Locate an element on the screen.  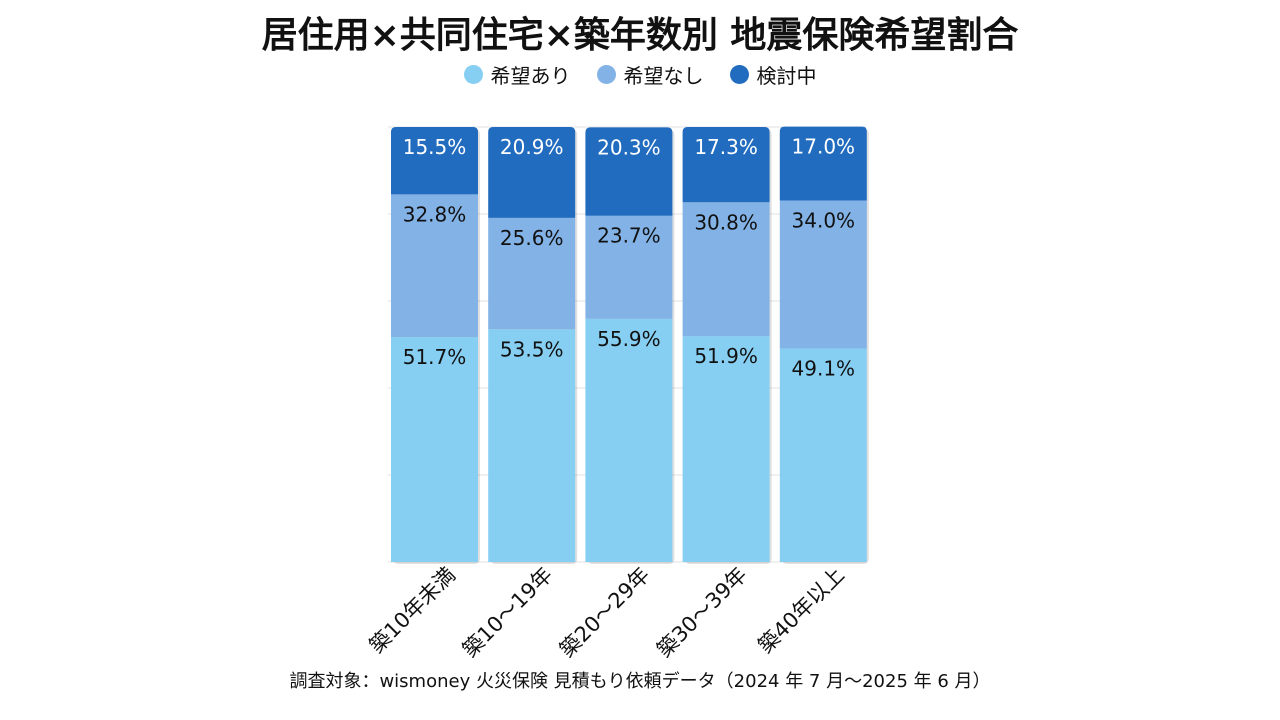
bar-group: 51.9% 30.8% 17.3% is located at coordinates (727, 345).